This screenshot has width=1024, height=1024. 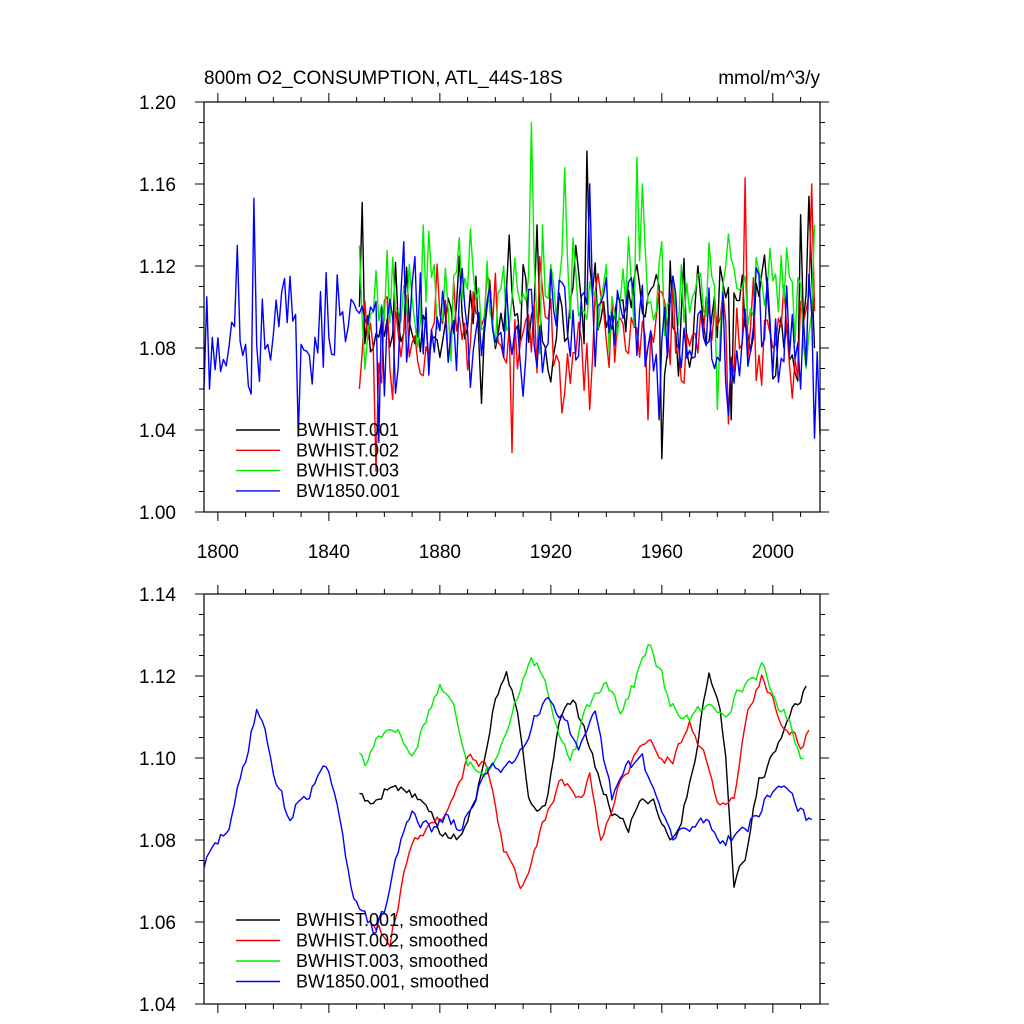 What do you see at coordinates (392, 961) in the screenshot?
I see `bottom-legend-label: BWHIST.003, smoothed` at bounding box center [392, 961].